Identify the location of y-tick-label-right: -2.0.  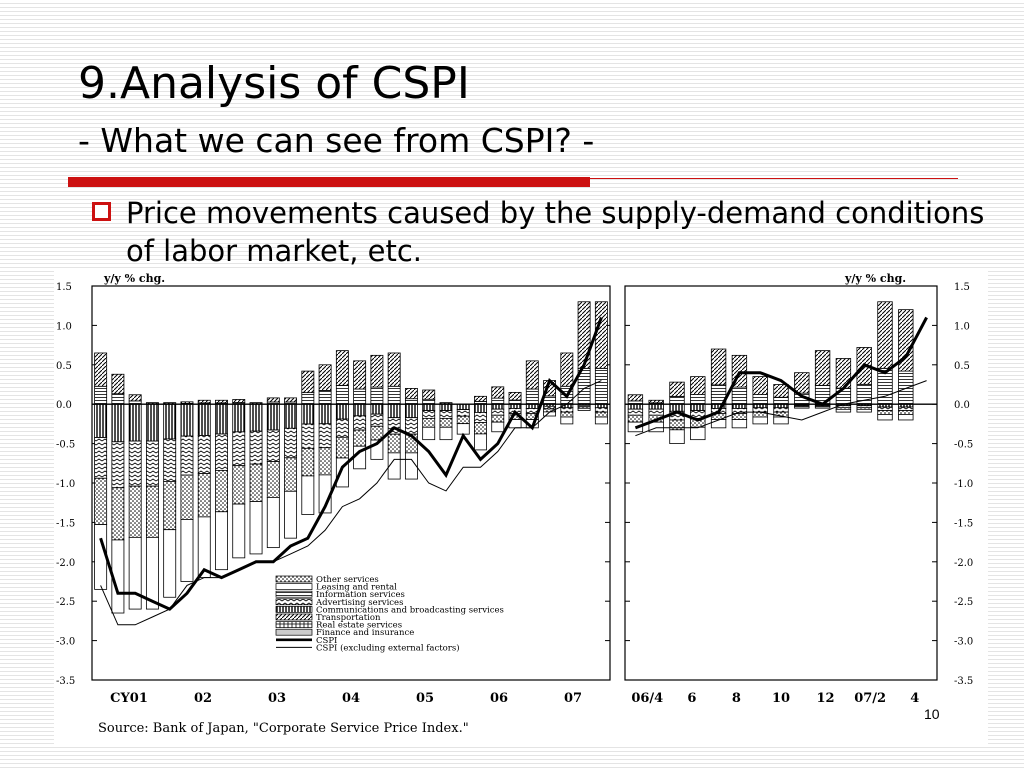
(963, 563).